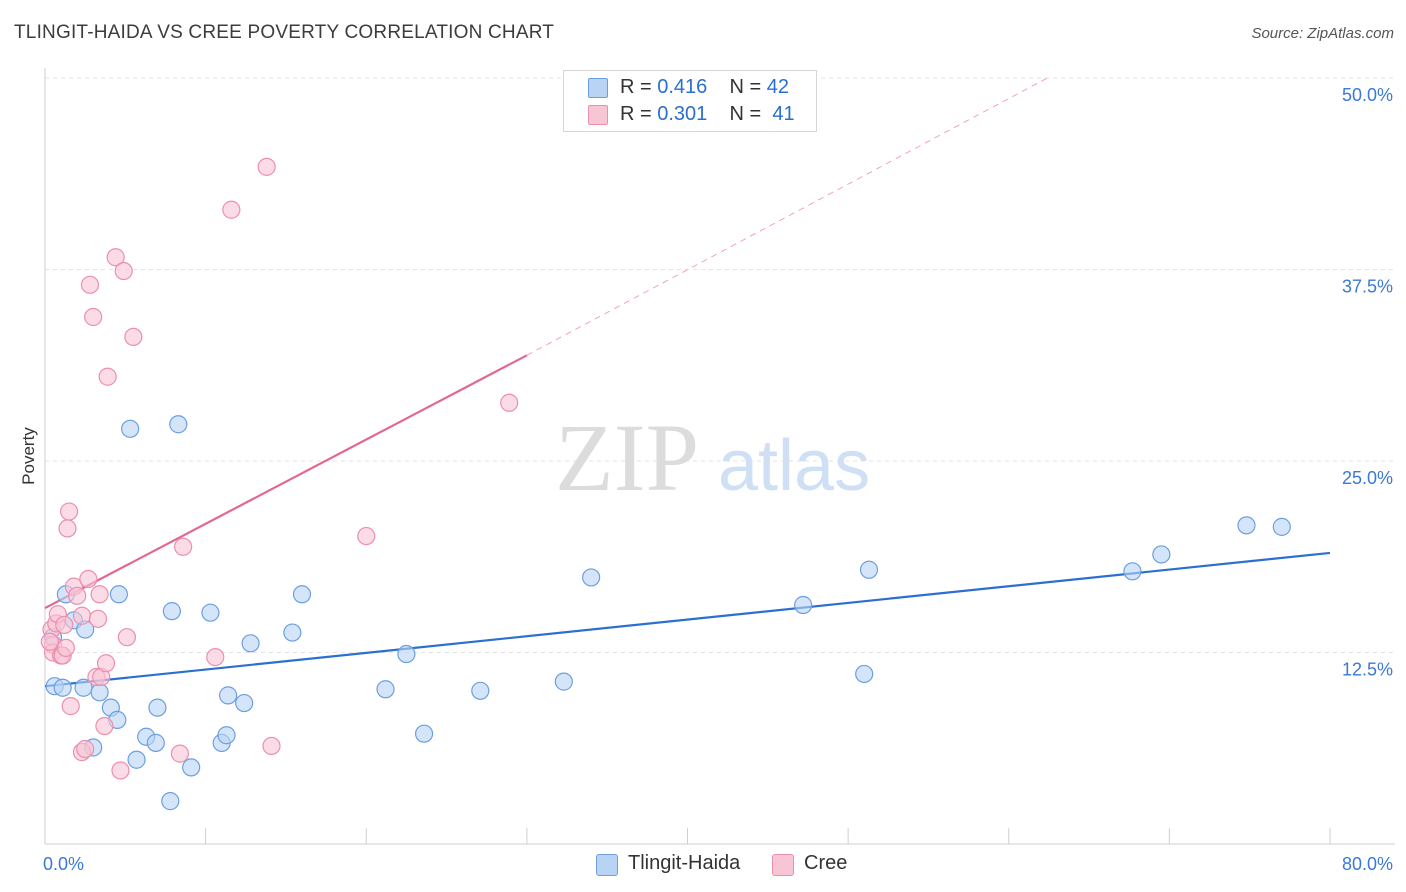 This screenshot has width=1406, height=892. What do you see at coordinates (690, 101) in the screenshot?
I see `correlation-legend: R = 0.416 N = 42 R = 0.301 N = 41` at bounding box center [690, 101].